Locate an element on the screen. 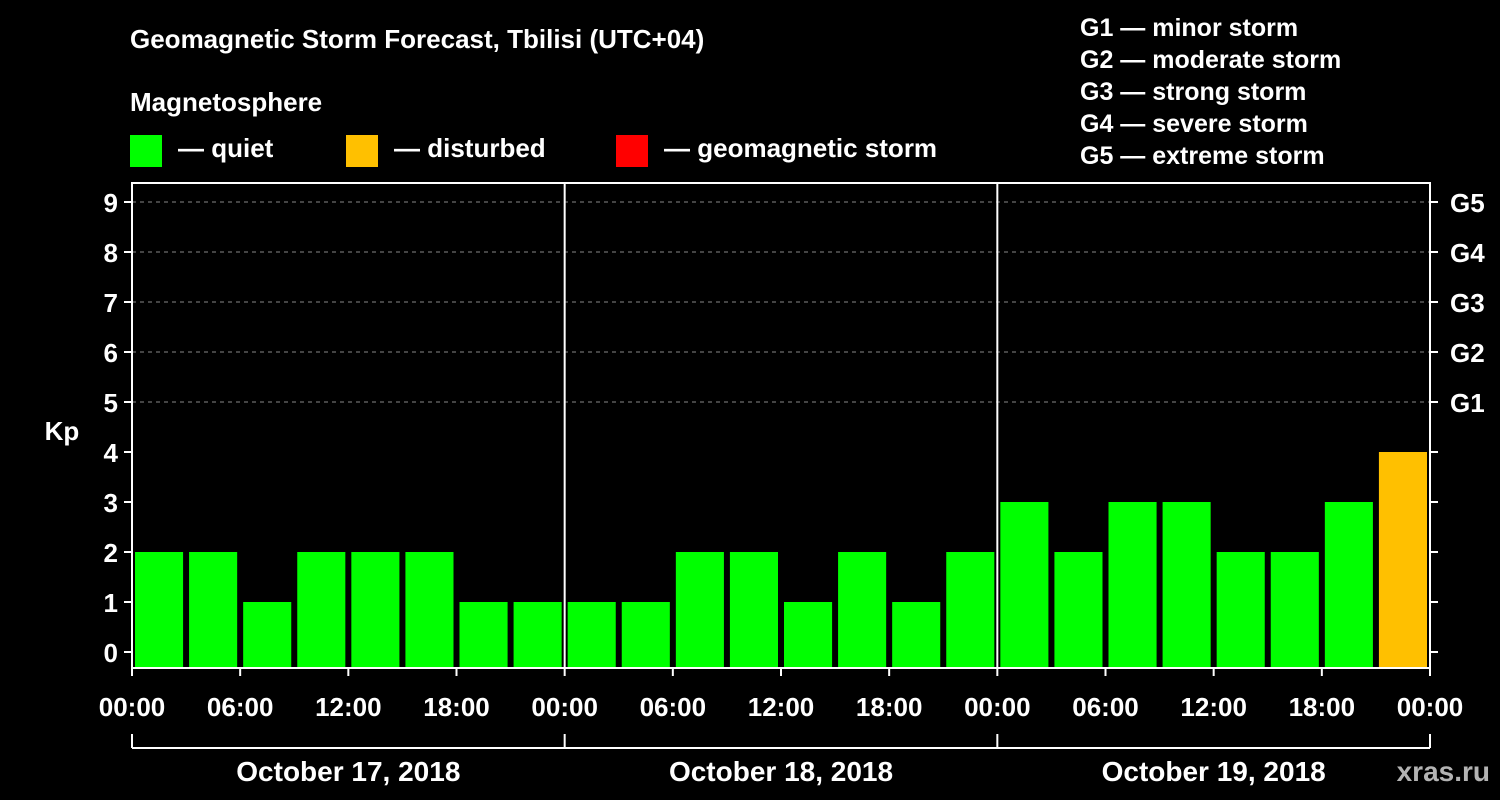 The width and height of the screenshot is (1500, 800). day-label-1: October 18, 2018 is located at coordinates (781, 771).